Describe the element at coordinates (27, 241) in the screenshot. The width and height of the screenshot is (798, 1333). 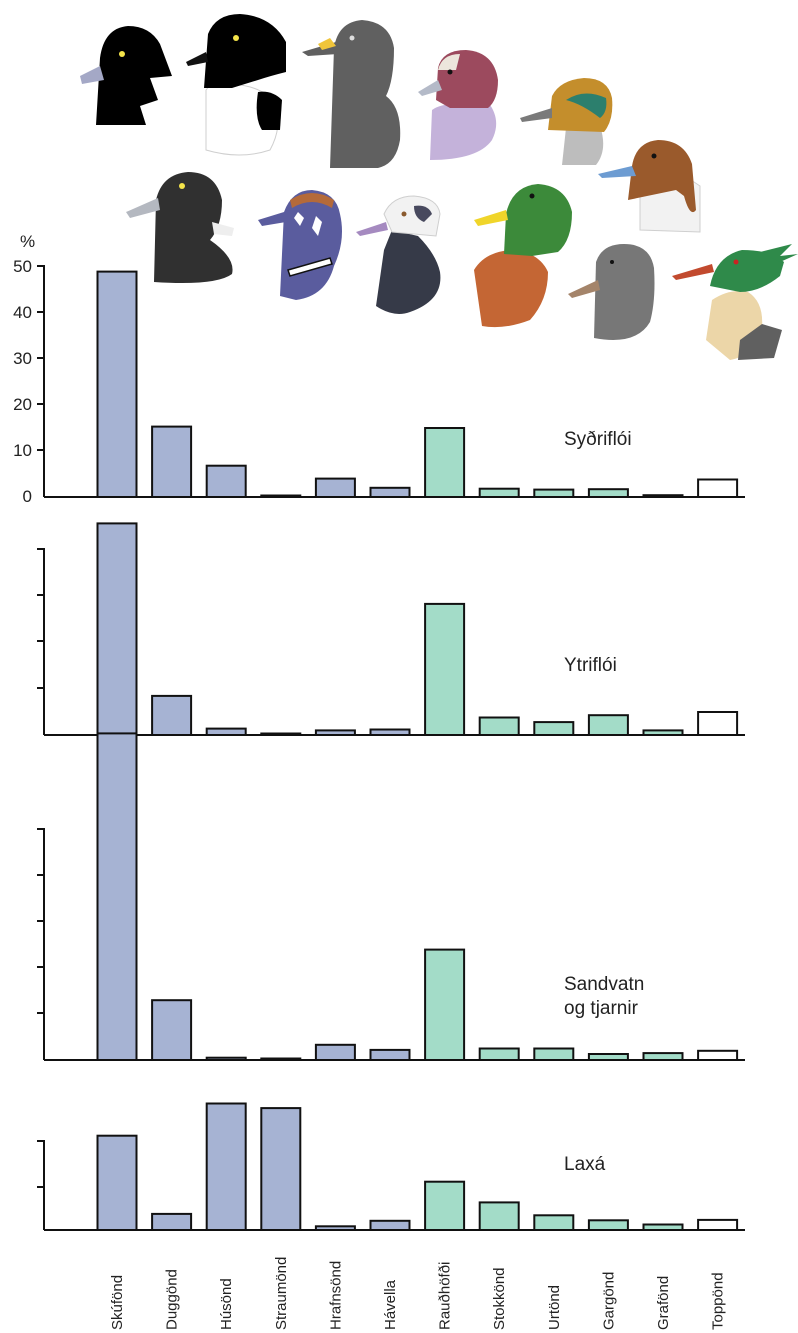
I see `y-unit-label: %` at that location.